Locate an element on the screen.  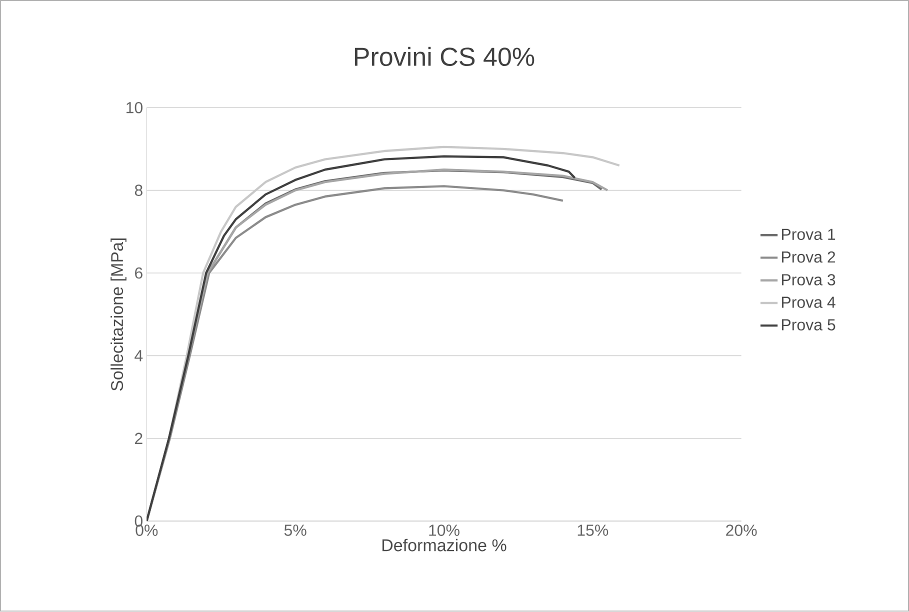
legend-label: Prova 4 is located at coordinates (809, 302).